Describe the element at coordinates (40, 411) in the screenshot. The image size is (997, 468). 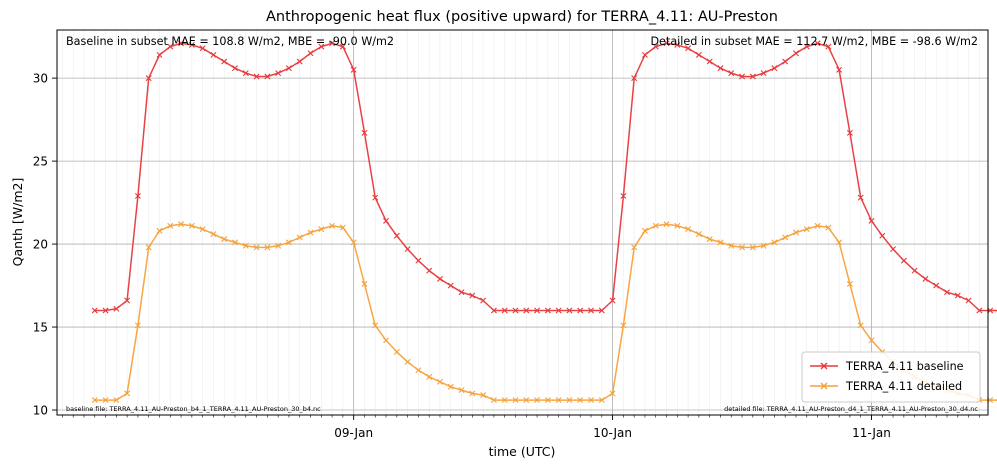
I see `y-tick-label: 10` at that location.